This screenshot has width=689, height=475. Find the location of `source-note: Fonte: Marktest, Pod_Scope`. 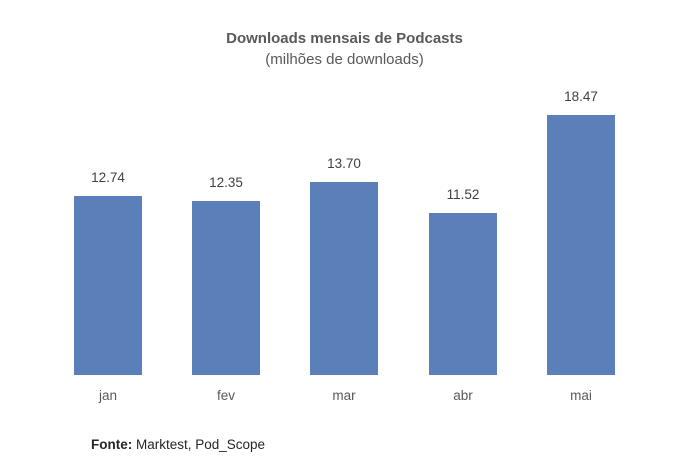

source-note: Fonte: Marktest, Pod_Scope is located at coordinates (178, 444).